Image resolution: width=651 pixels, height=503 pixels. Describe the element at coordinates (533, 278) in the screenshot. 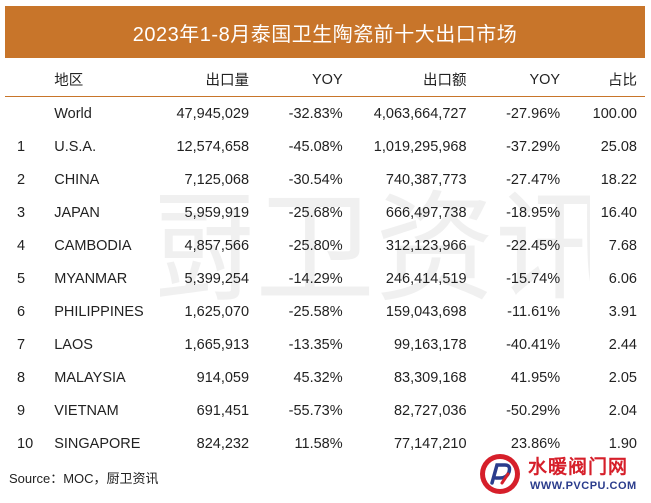

I see `cell-yoy-value: -15.74%` at that location.